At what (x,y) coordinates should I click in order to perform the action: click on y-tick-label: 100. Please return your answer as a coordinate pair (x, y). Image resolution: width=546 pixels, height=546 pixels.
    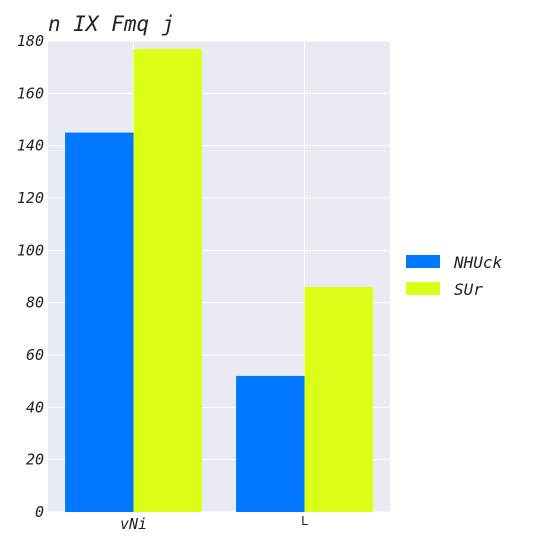
    Looking at the image, I should click on (30, 250).